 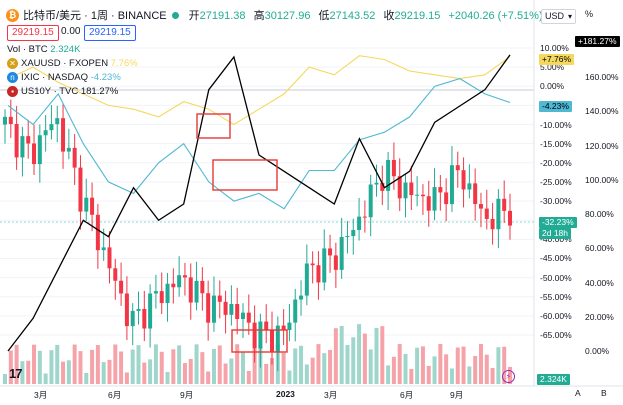 I want to click on xau-tag: +7.76%, so click(x=557, y=59).